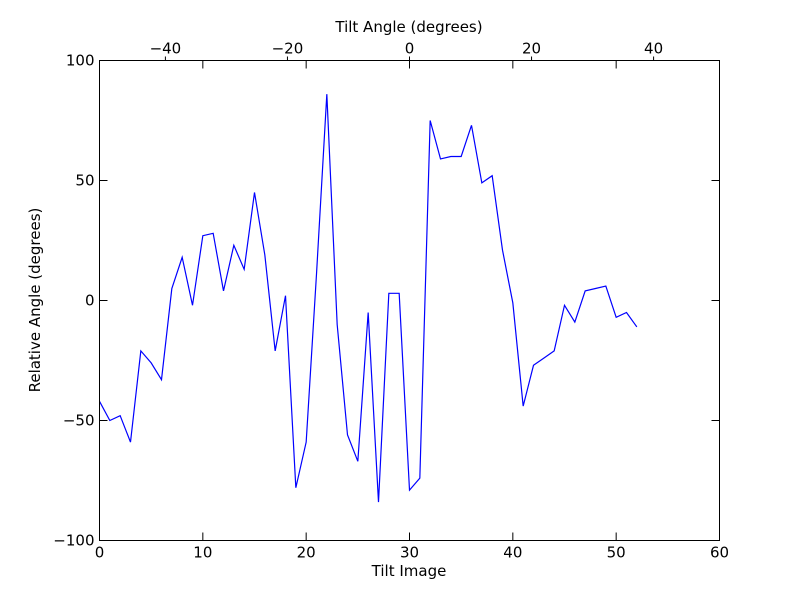 This screenshot has width=800, height=605. I want to click on y-tick-label: 100, so click(80, 61).